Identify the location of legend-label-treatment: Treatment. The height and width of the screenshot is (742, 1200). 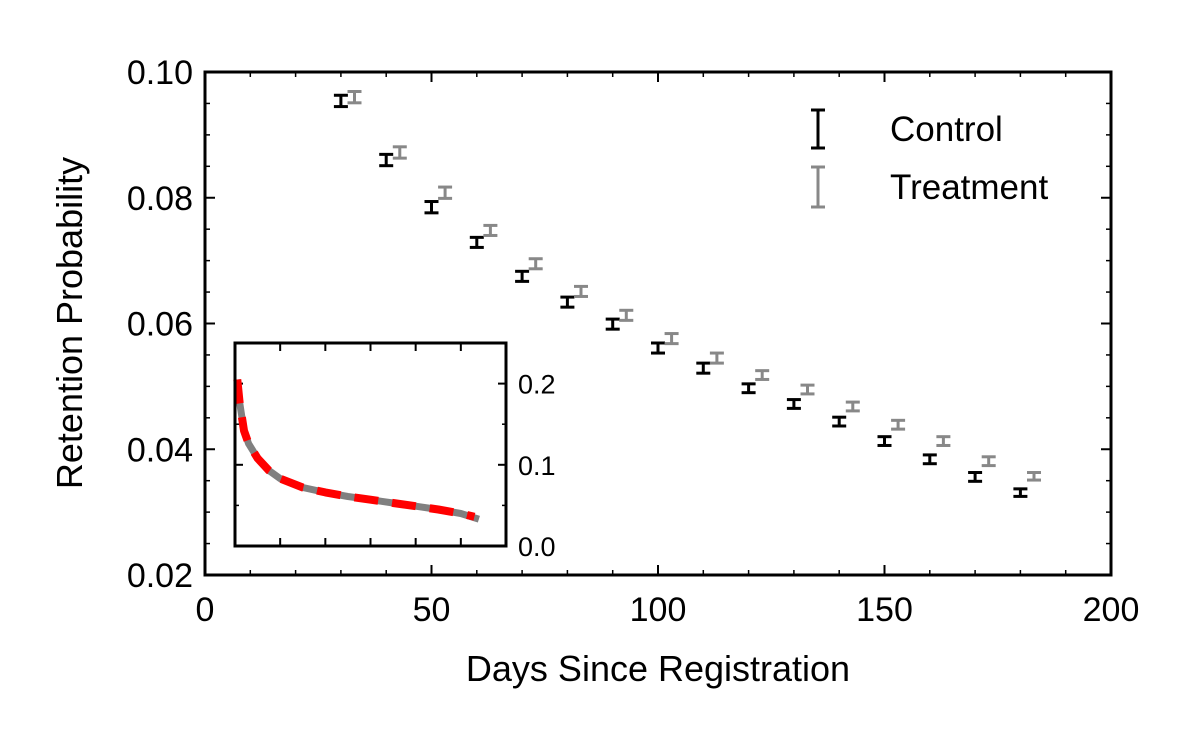
(969, 187).